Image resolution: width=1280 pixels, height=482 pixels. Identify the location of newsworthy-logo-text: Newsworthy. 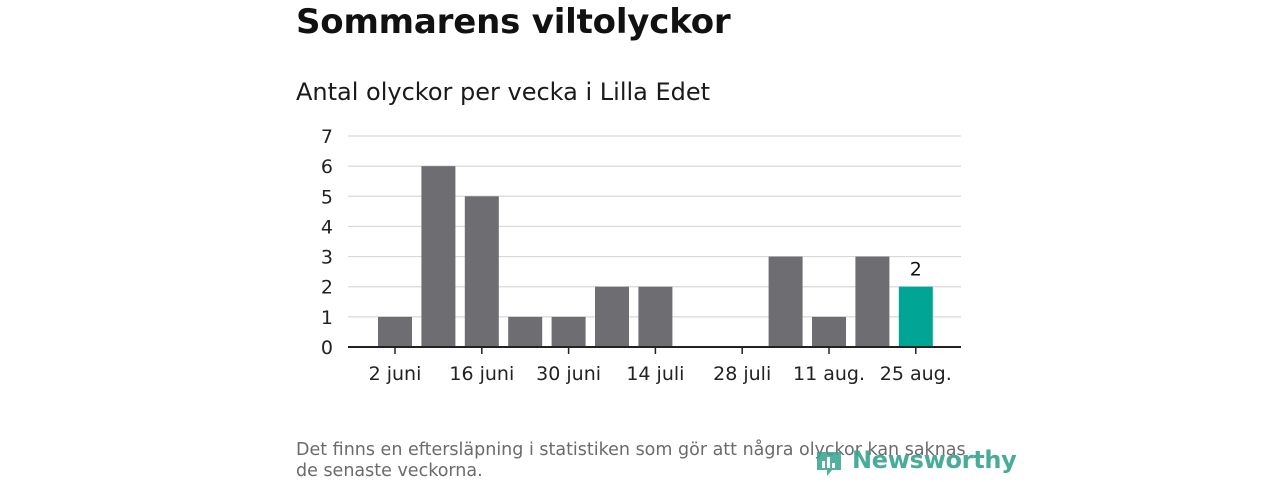
(934, 460).